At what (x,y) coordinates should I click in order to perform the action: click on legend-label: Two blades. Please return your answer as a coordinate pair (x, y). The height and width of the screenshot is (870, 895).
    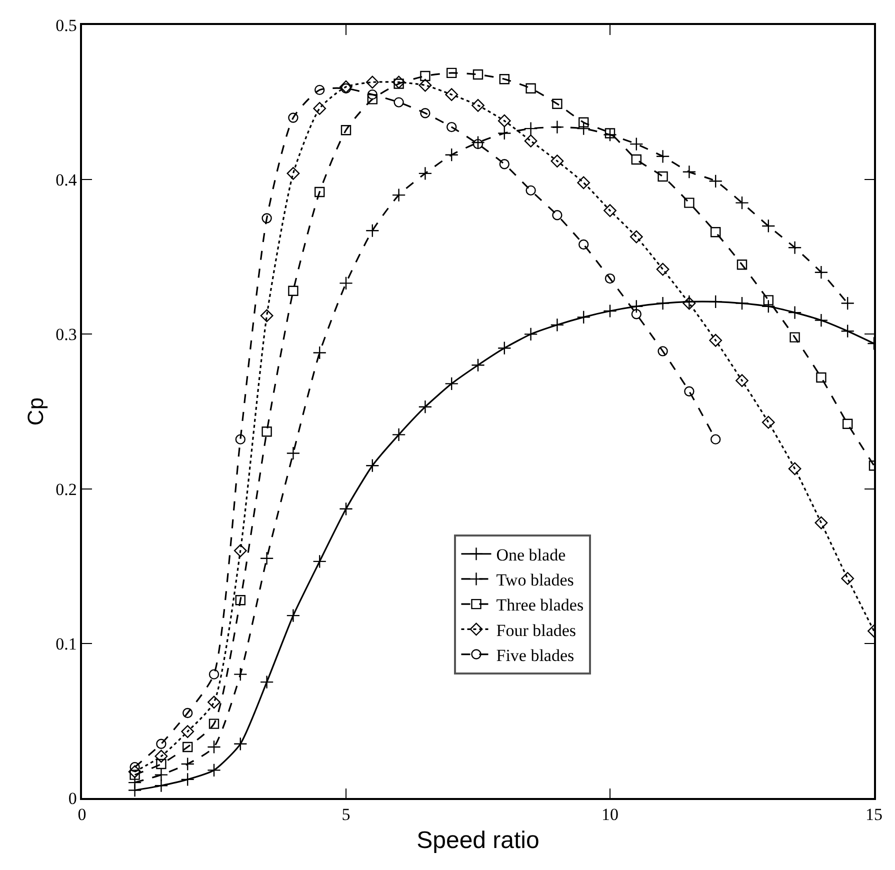
    Looking at the image, I should click on (535, 580).